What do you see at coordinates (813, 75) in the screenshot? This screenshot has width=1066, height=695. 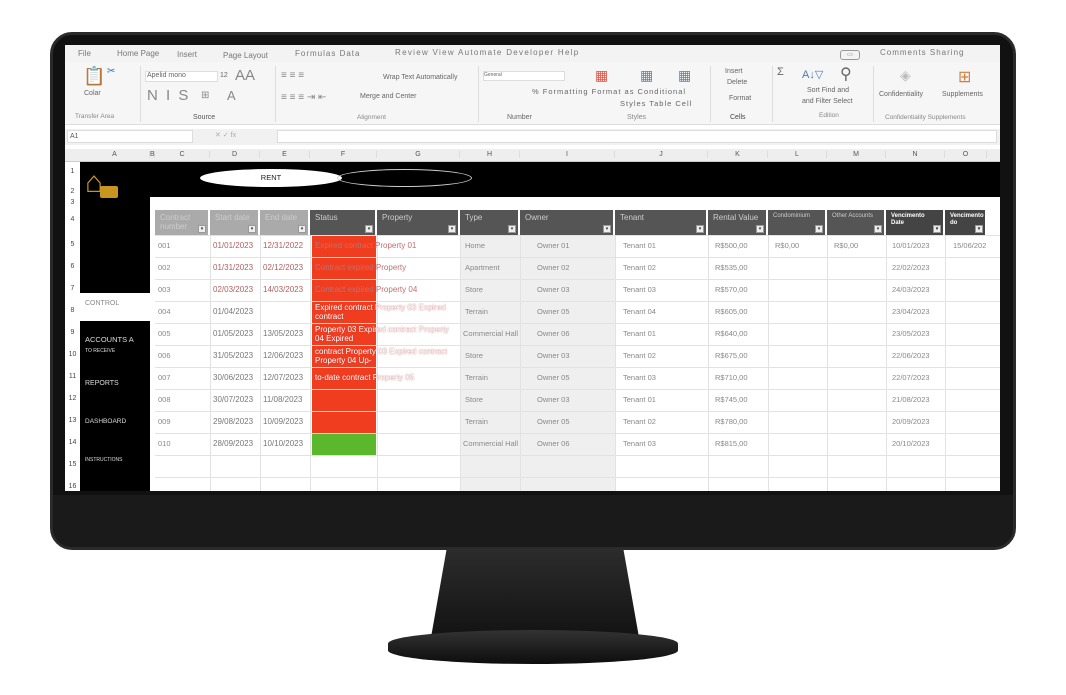 I see `sort-filter-icon: A↓▽` at bounding box center [813, 75].